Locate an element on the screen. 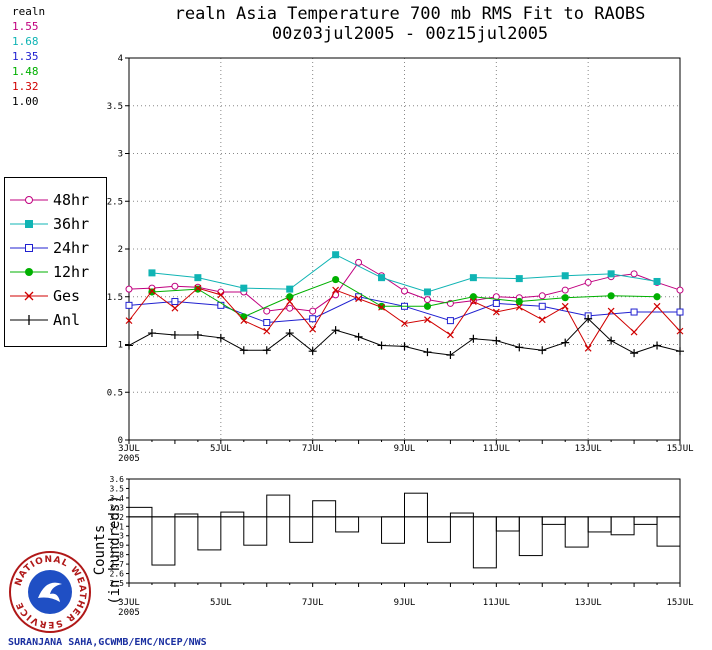  y-tick-label: 2.5 is located at coordinates (117, 583).